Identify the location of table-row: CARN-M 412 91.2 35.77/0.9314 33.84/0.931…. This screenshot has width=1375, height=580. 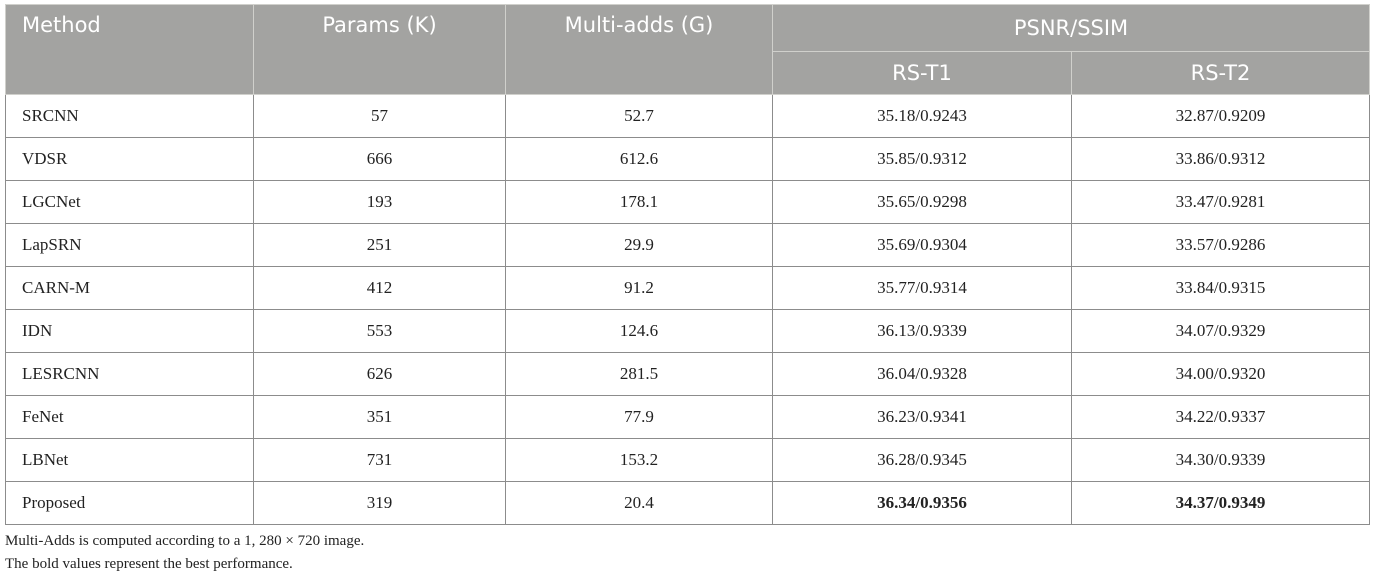
(687, 288).